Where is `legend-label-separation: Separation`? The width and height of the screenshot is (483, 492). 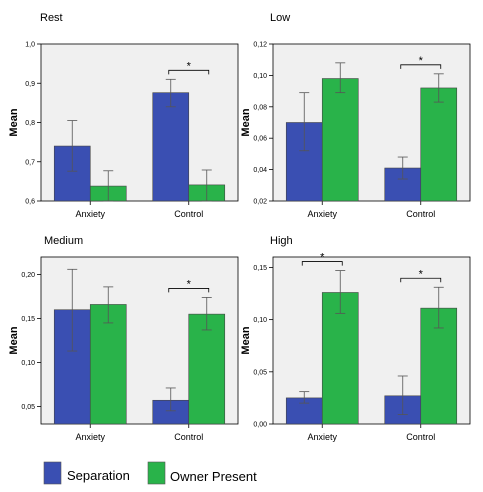
legend-label-separation: Separation is located at coordinates (98, 475).